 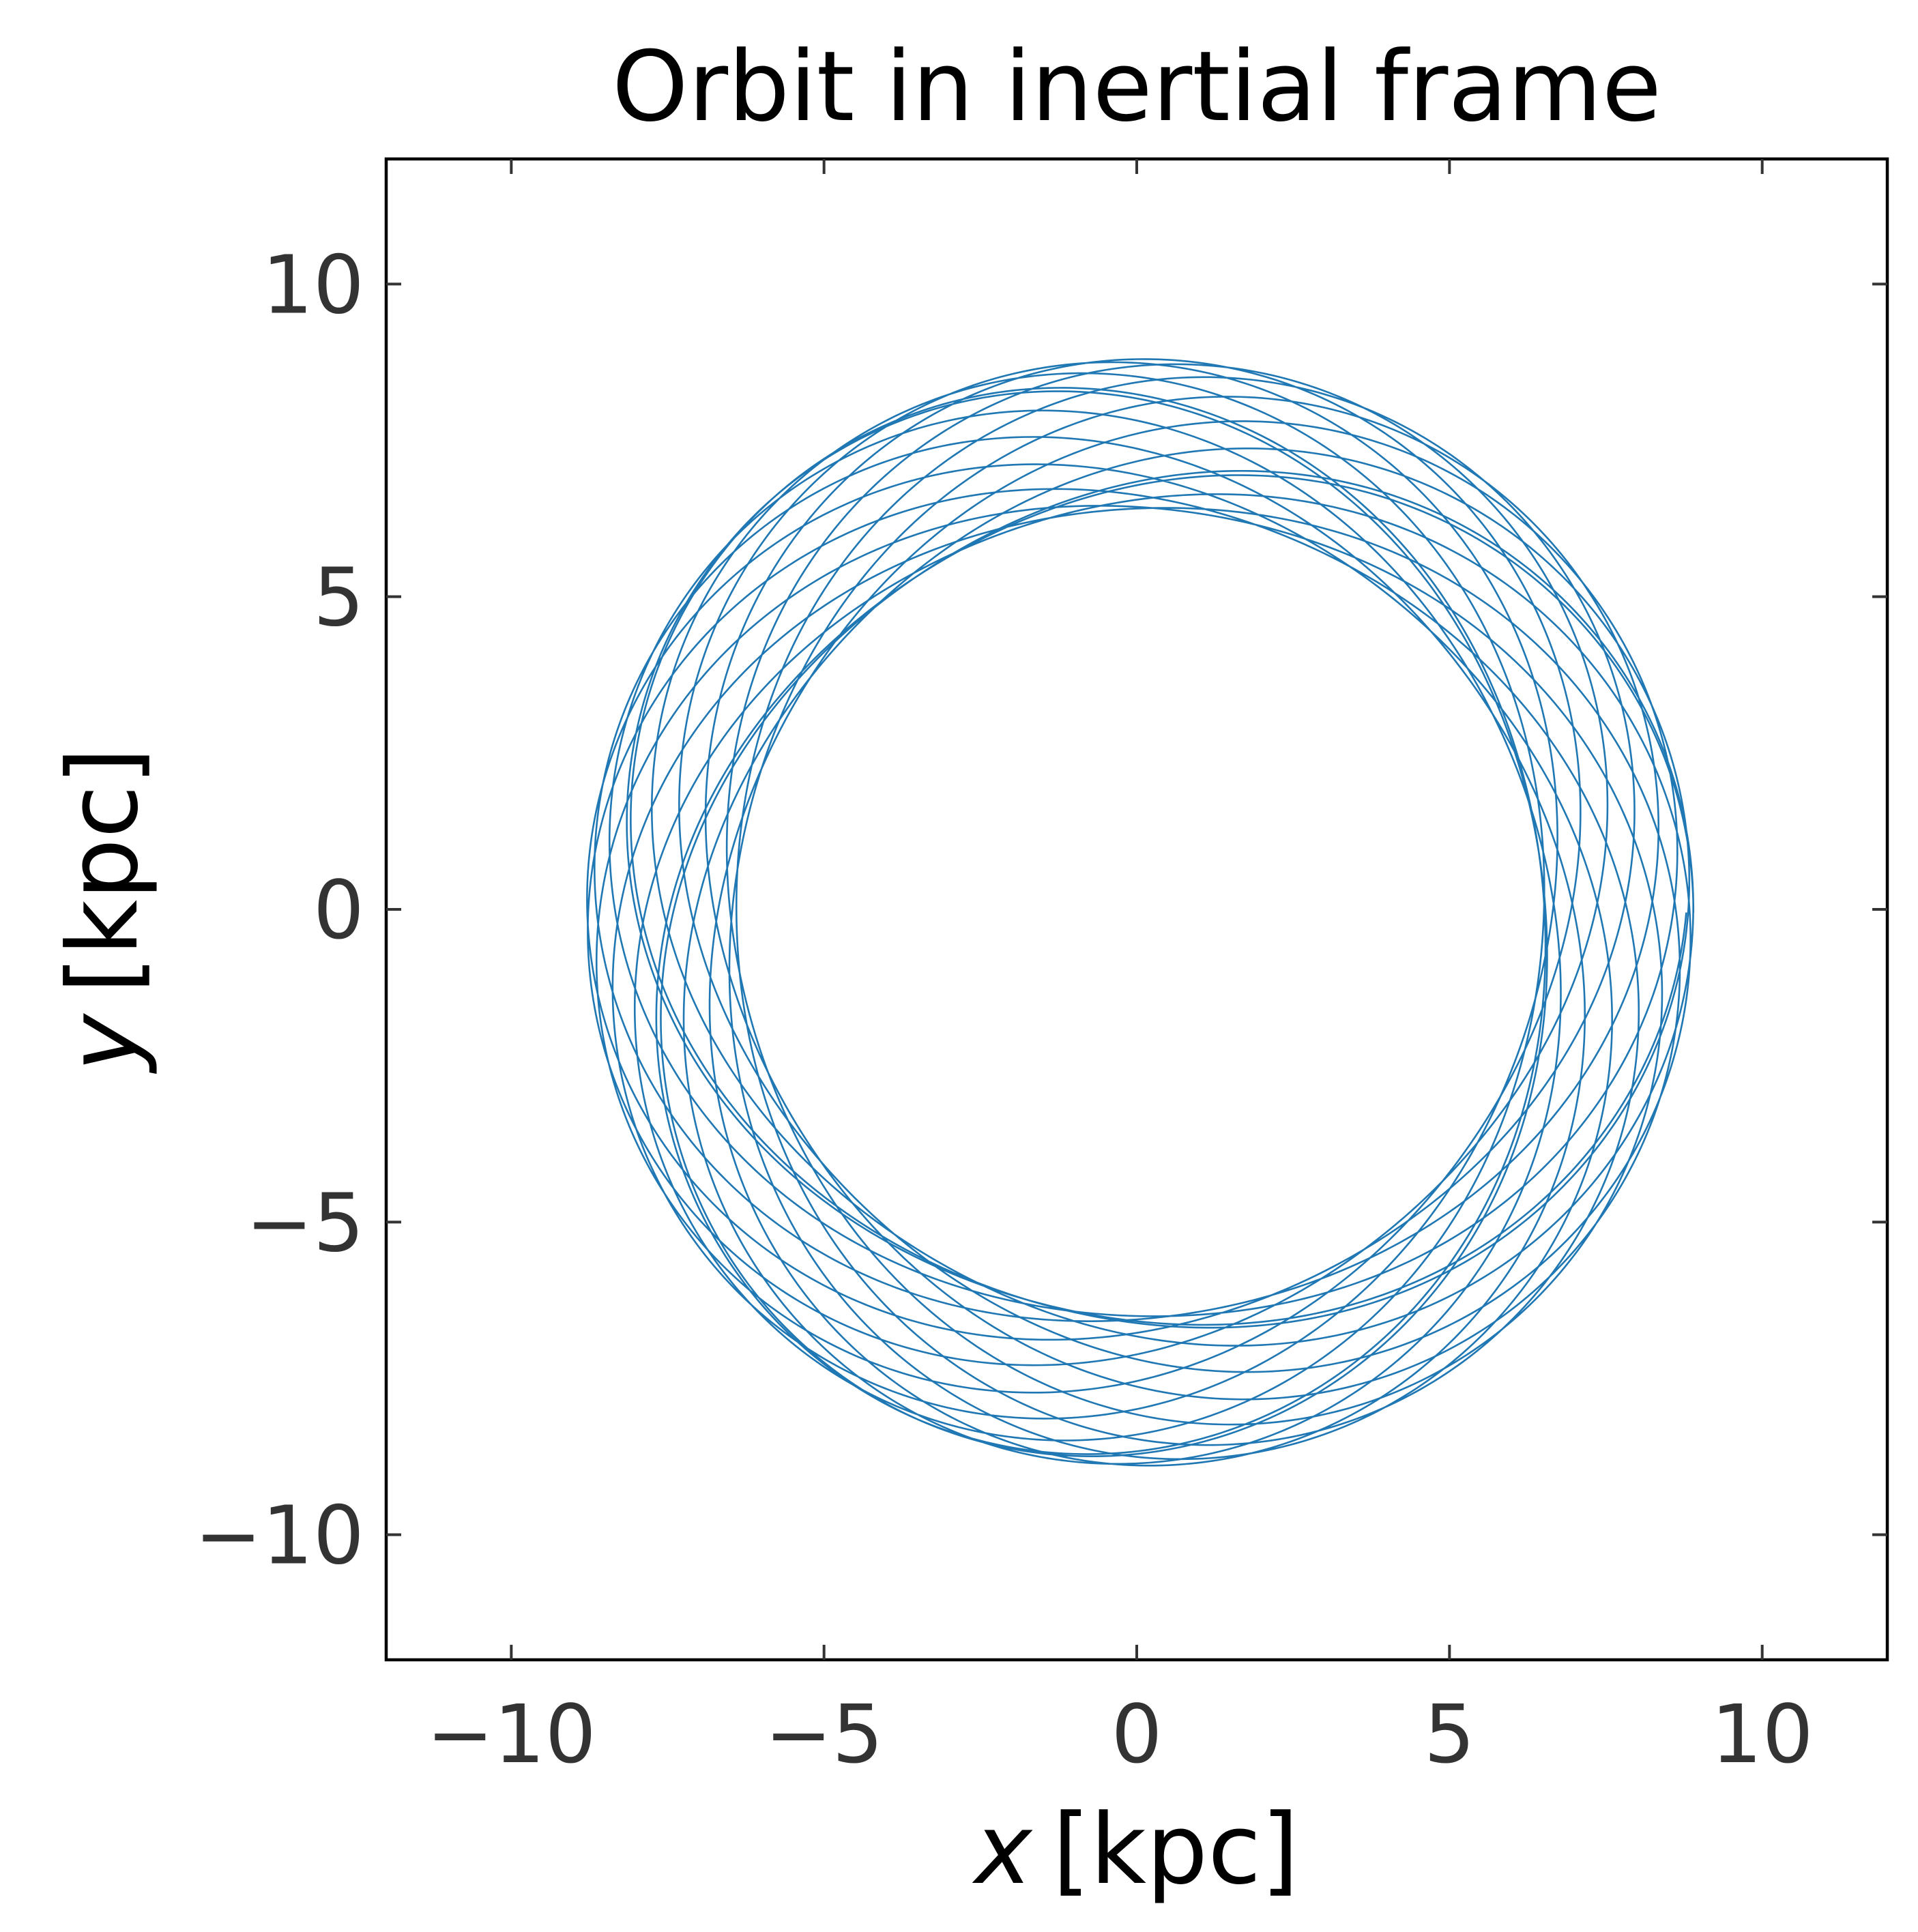 What do you see at coordinates (338, 598) in the screenshot?
I see `y-tick-label: 5` at bounding box center [338, 598].